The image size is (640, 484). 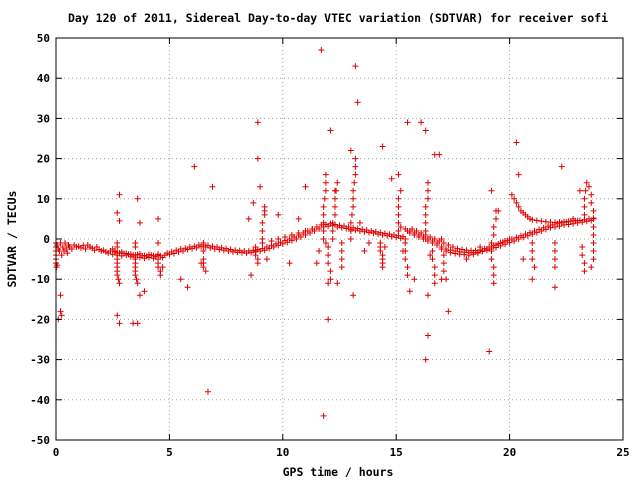 What do you see at coordinates (396, 452) in the screenshot?
I see `x-tick-label: 15` at bounding box center [396, 452].